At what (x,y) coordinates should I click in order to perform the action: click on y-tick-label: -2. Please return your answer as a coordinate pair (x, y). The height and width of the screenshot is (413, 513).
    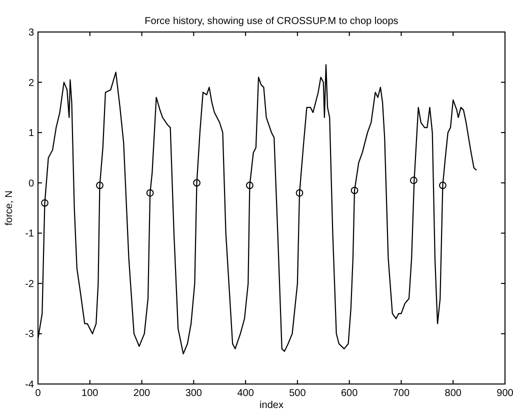
    Looking at the image, I should click on (29, 284).